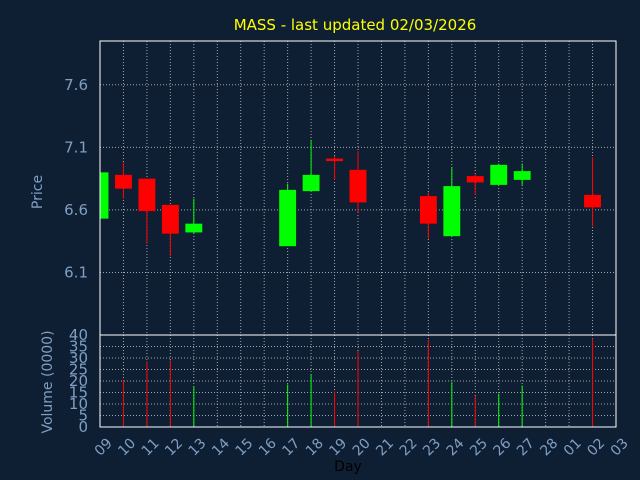 The image size is (640, 480). Describe the element at coordinates (348, 467) in the screenshot. I see `x-axis-label: Day` at that location.